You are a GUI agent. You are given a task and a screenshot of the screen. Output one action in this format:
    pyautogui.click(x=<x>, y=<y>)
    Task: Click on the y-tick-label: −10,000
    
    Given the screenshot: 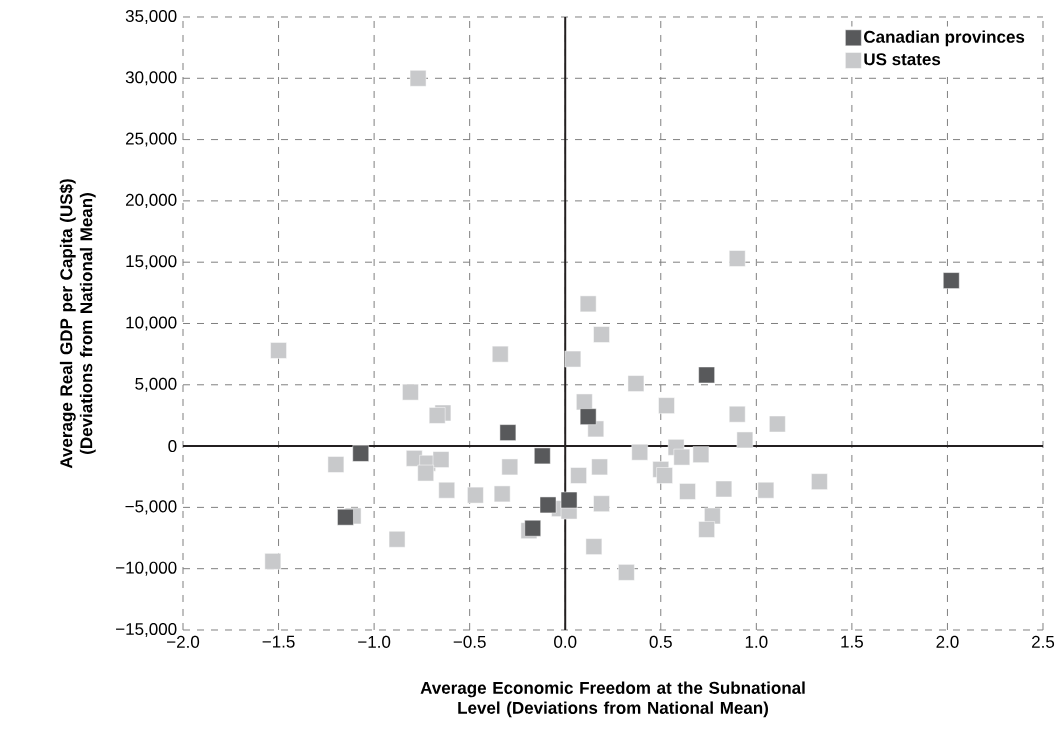 What is the action you would take?
    pyautogui.click(x=146, y=568)
    